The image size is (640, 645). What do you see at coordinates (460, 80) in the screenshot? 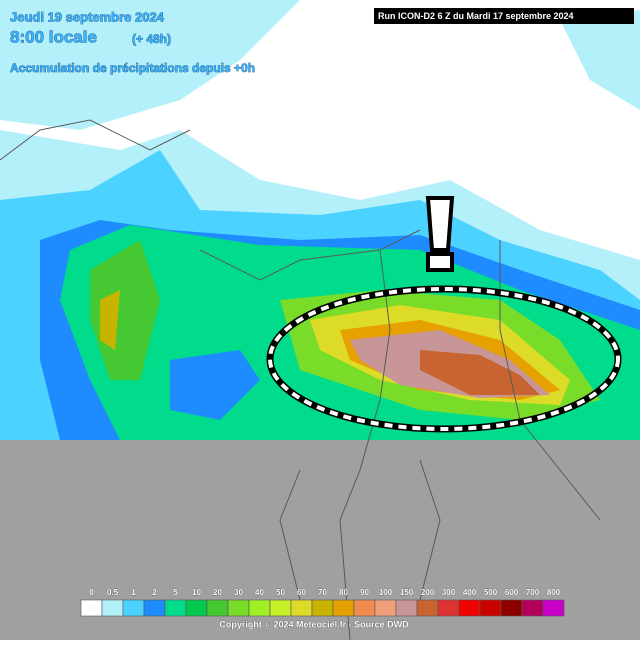
I see `coastline` at bounding box center [460, 80].